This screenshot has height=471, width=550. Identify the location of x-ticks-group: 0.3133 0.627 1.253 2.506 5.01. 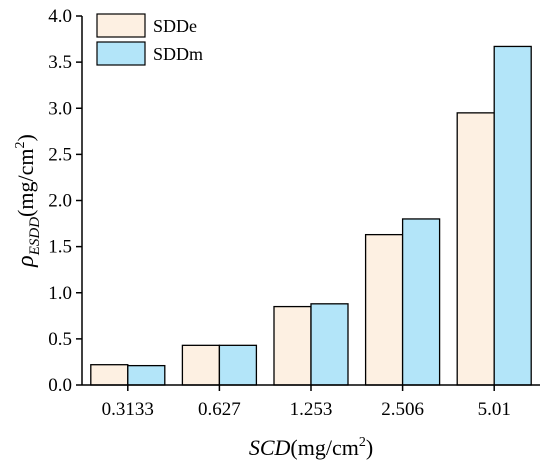
(306, 402).